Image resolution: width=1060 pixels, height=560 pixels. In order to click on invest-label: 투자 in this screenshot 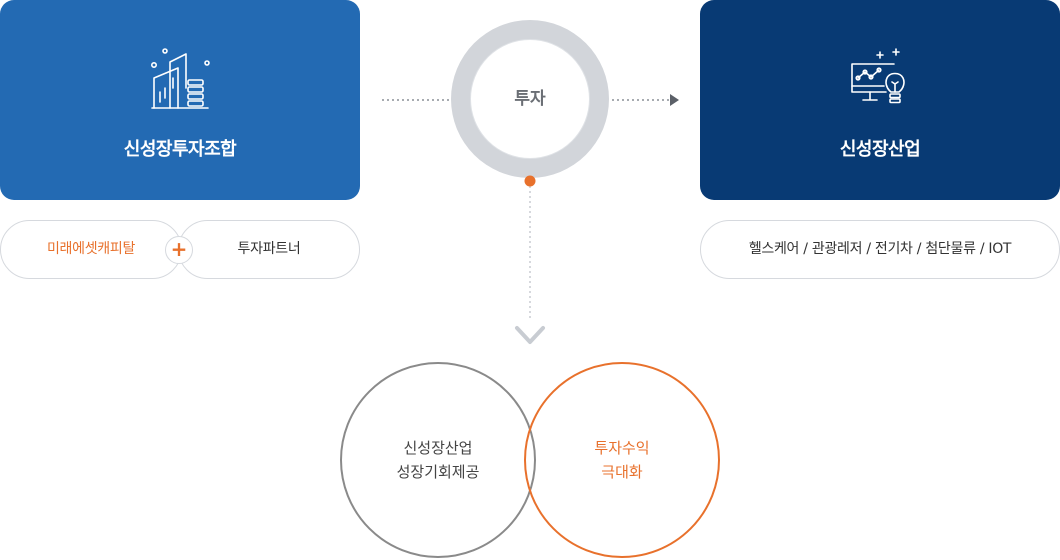, I will do `click(530, 99)`.